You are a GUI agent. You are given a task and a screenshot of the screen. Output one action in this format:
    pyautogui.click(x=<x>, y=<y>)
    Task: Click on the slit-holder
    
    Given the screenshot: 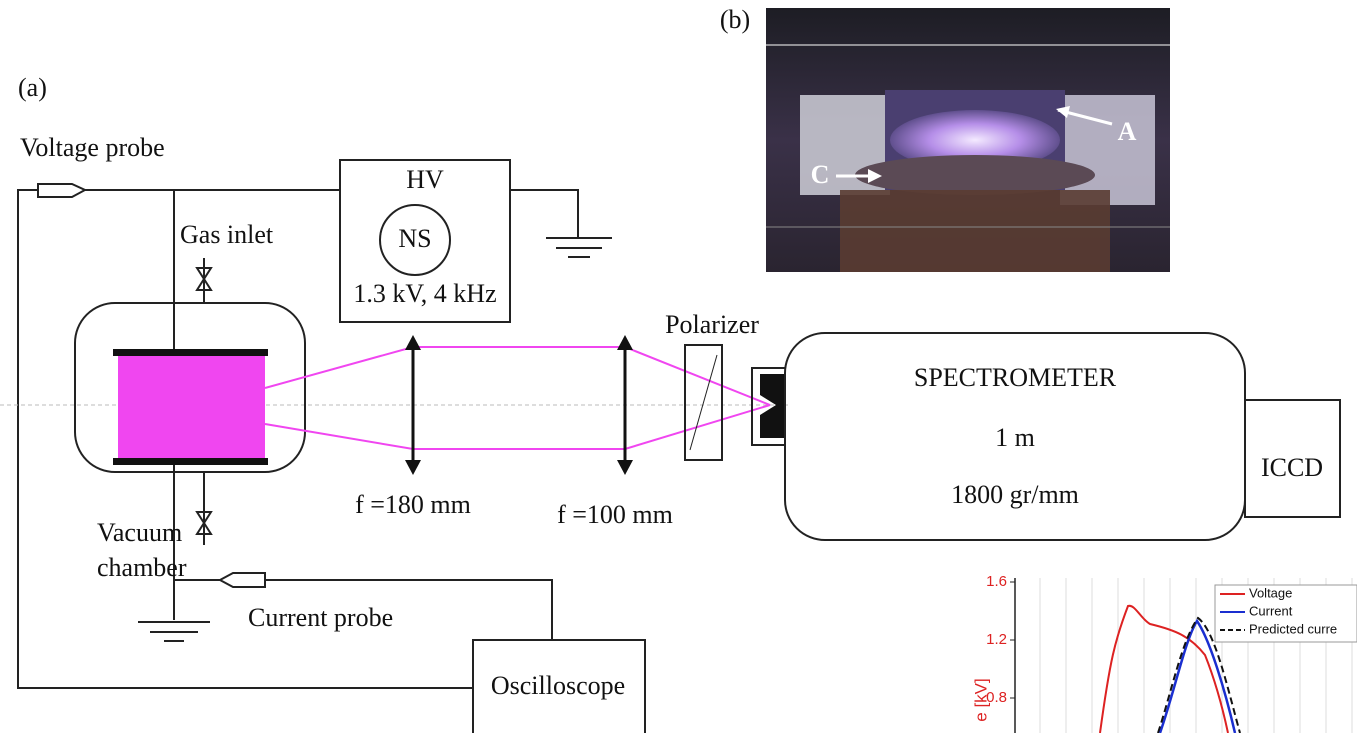 What is the action you would take?
    pyautogui.click(x=768, y=406)
    